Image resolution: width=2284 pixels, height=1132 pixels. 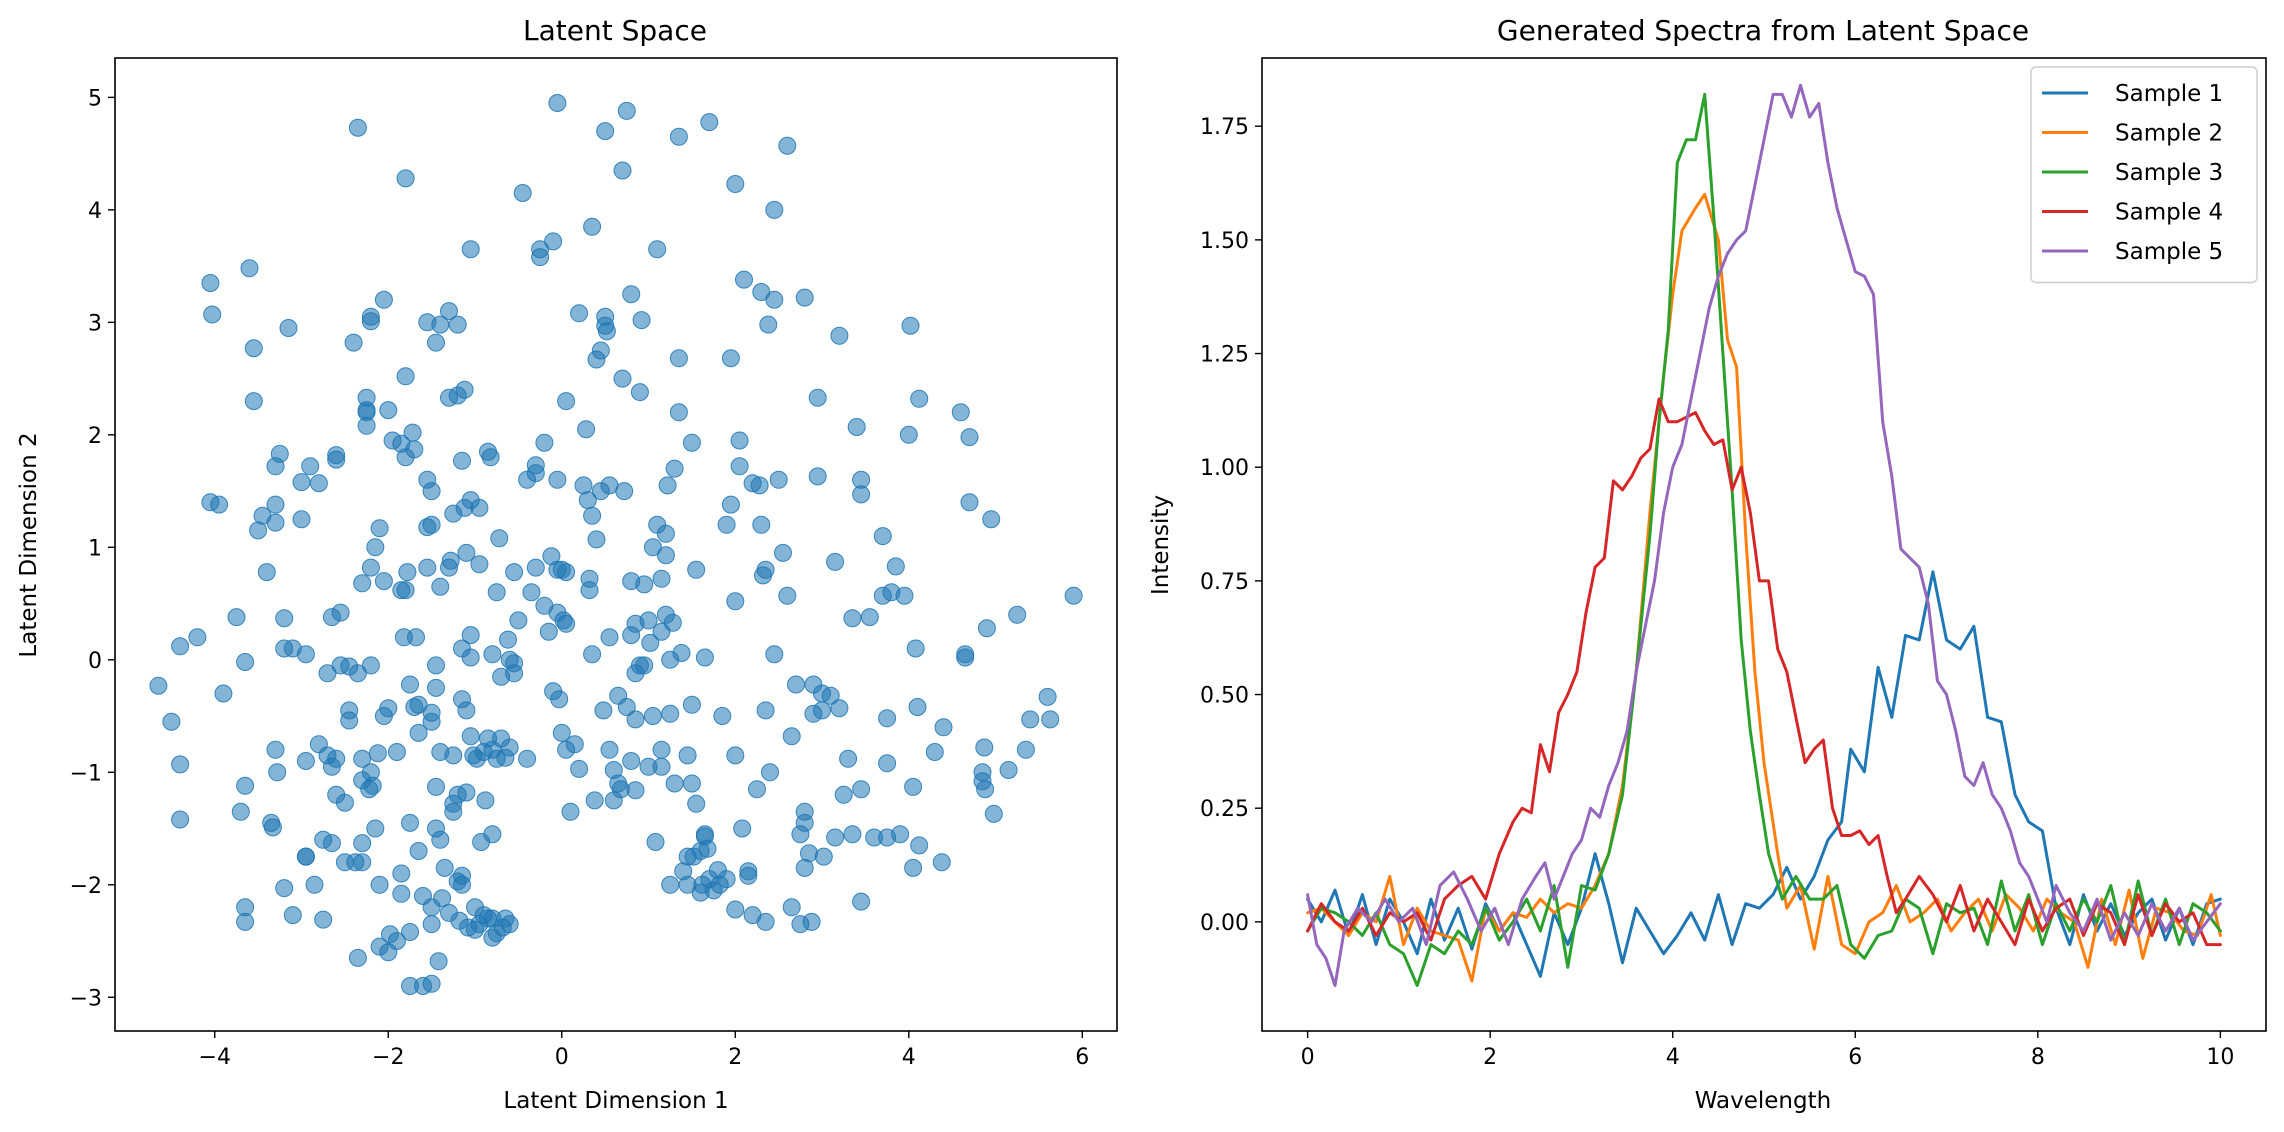 I want to click on spectra-x-tick-label: 0, so click(x=1308, y=1057).